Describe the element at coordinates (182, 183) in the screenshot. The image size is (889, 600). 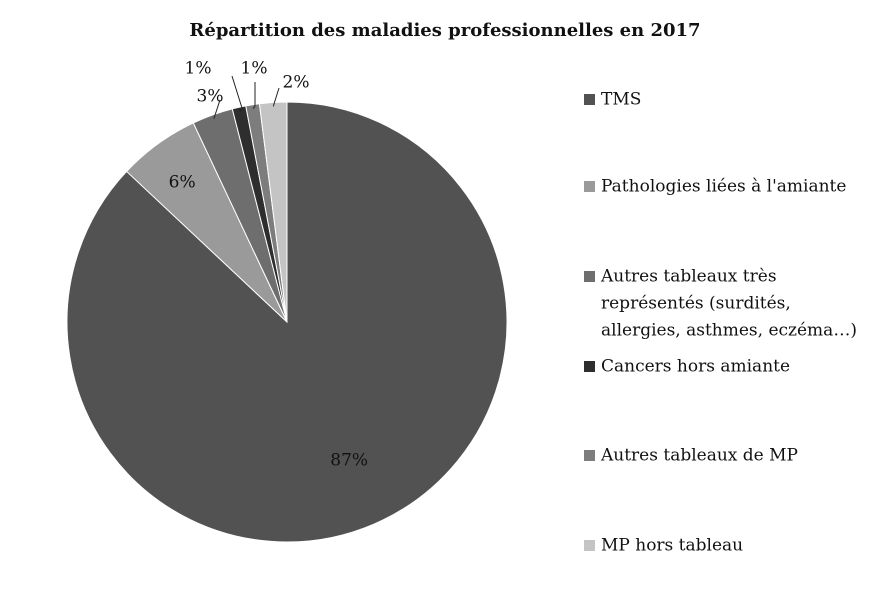
I see `data-label: 6%` at that location.